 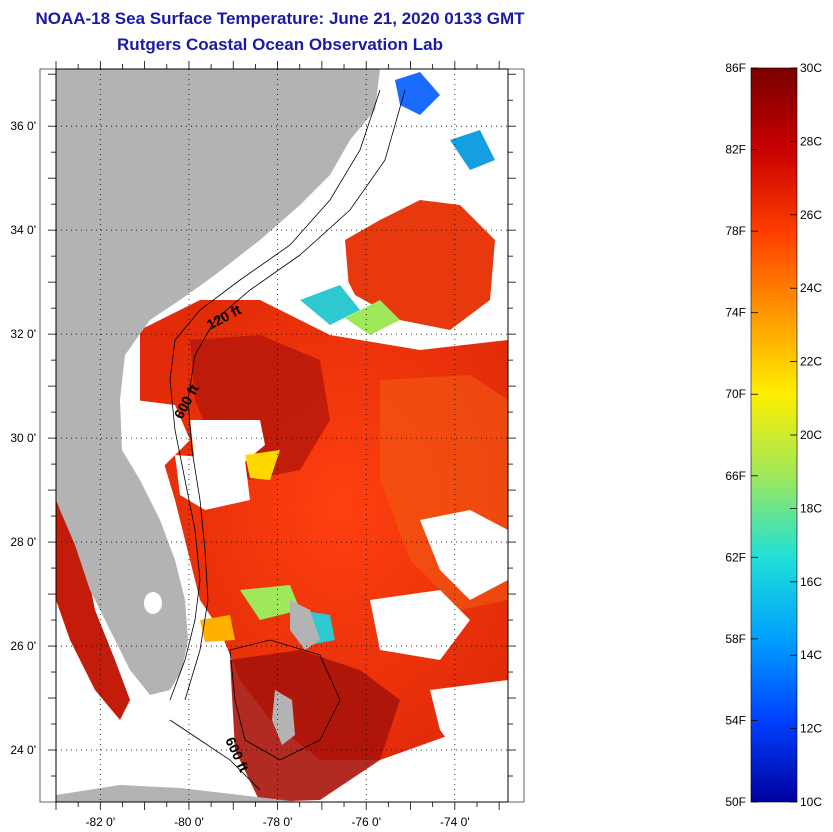 I want to click on fahrenheit-label: 54F, so click(x=735, y=720).